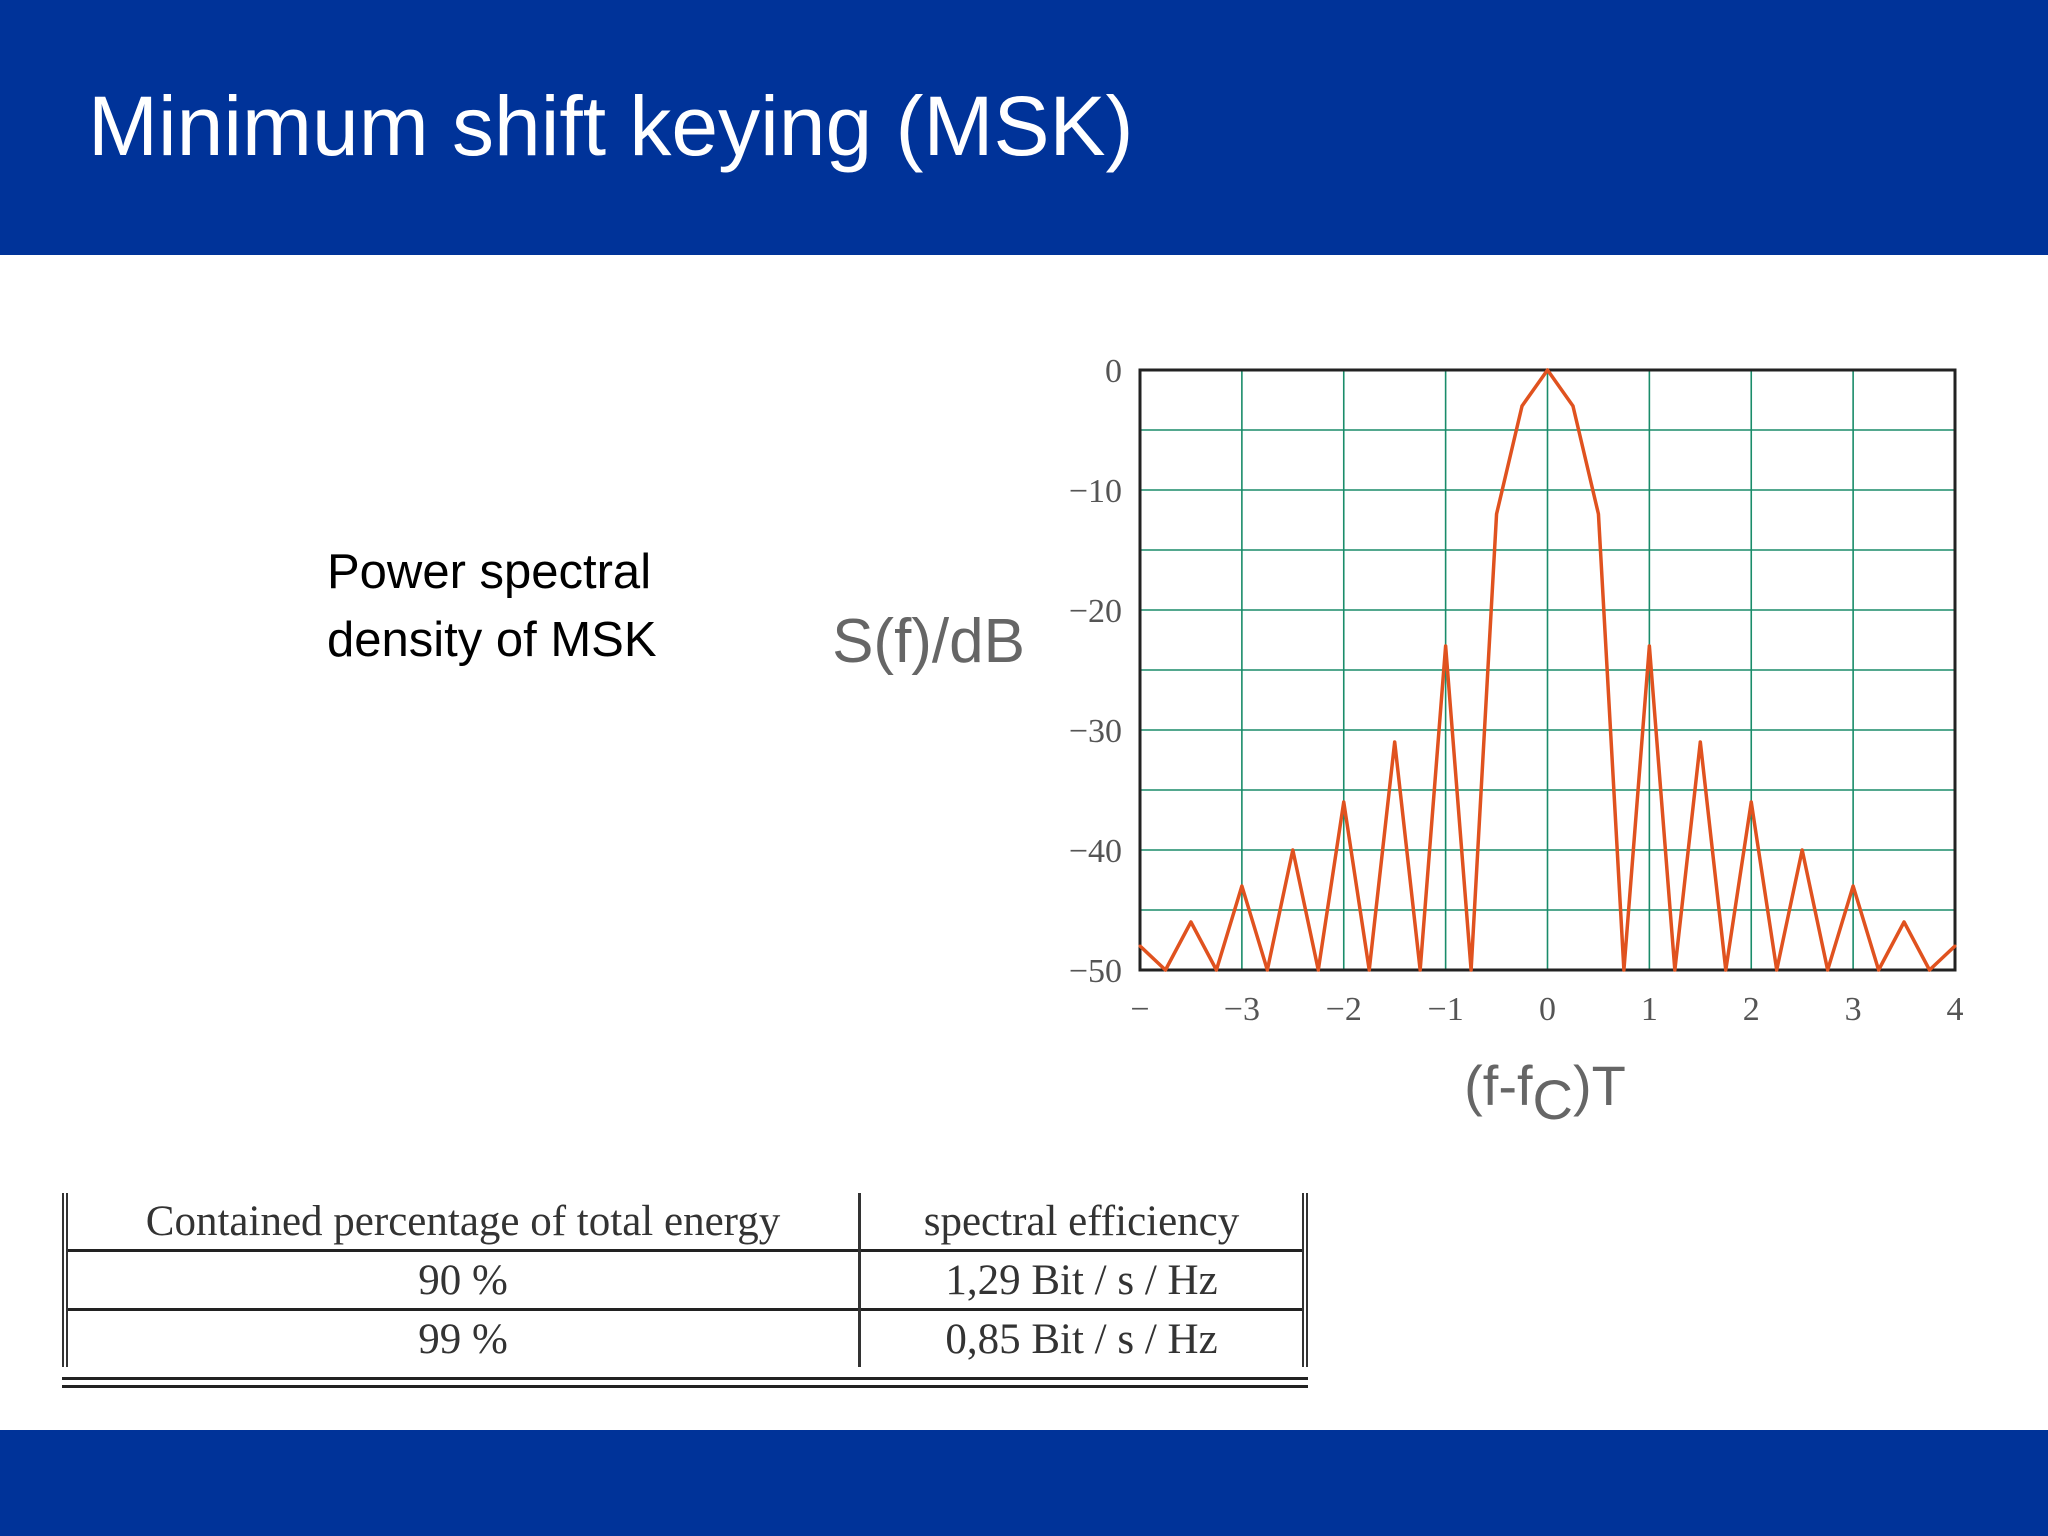  What do you see at coordinates (1446, 1009) in the screenshot?
I see `x-tick-label: −1` at bounding box center [1446, 1009].